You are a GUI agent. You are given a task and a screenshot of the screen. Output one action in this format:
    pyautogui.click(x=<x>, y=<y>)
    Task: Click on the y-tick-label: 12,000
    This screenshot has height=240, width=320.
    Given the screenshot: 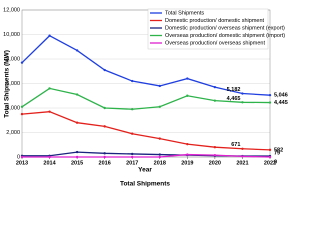 What is the action you would take?
    pyautogui.click(x=11, y=10)
    